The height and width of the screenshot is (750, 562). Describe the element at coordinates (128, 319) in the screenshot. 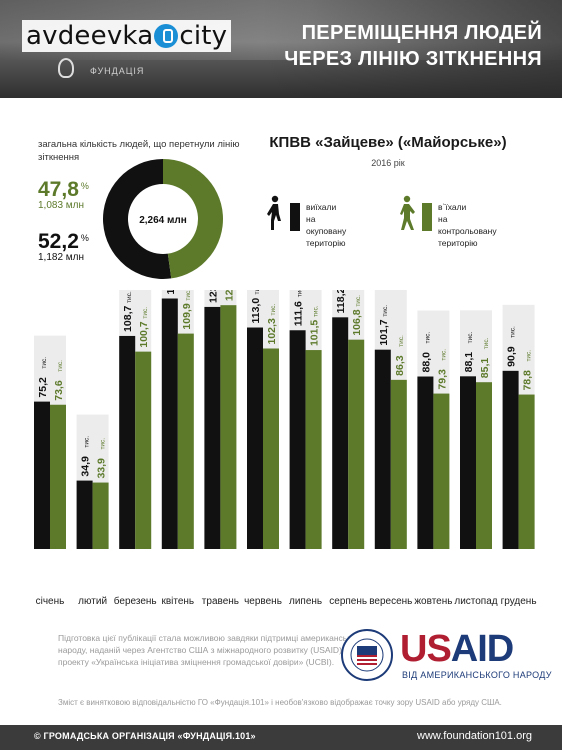

I see `bar-black-label: 108,7` at that location.